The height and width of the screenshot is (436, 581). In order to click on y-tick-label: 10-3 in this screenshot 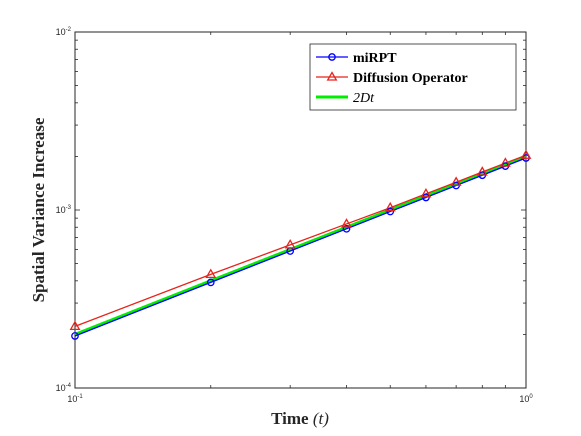, I will do `click(64, 210)`.